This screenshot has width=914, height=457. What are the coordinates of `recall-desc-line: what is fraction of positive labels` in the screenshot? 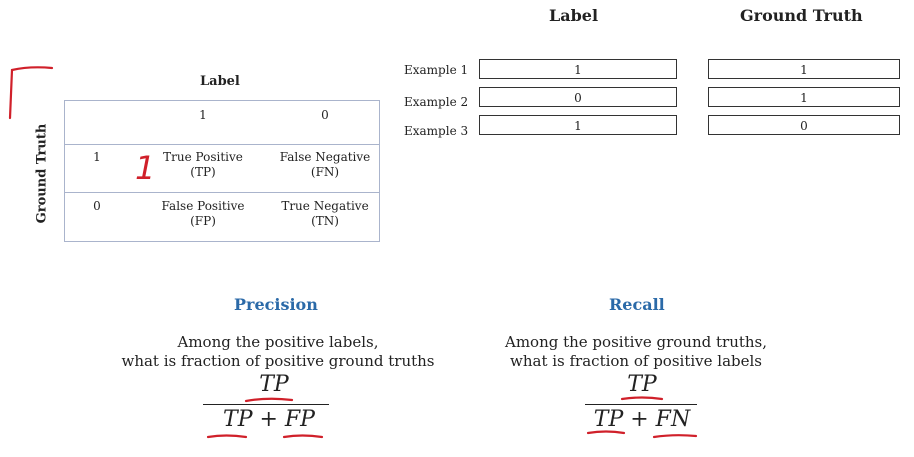 It's located at (636, 361).